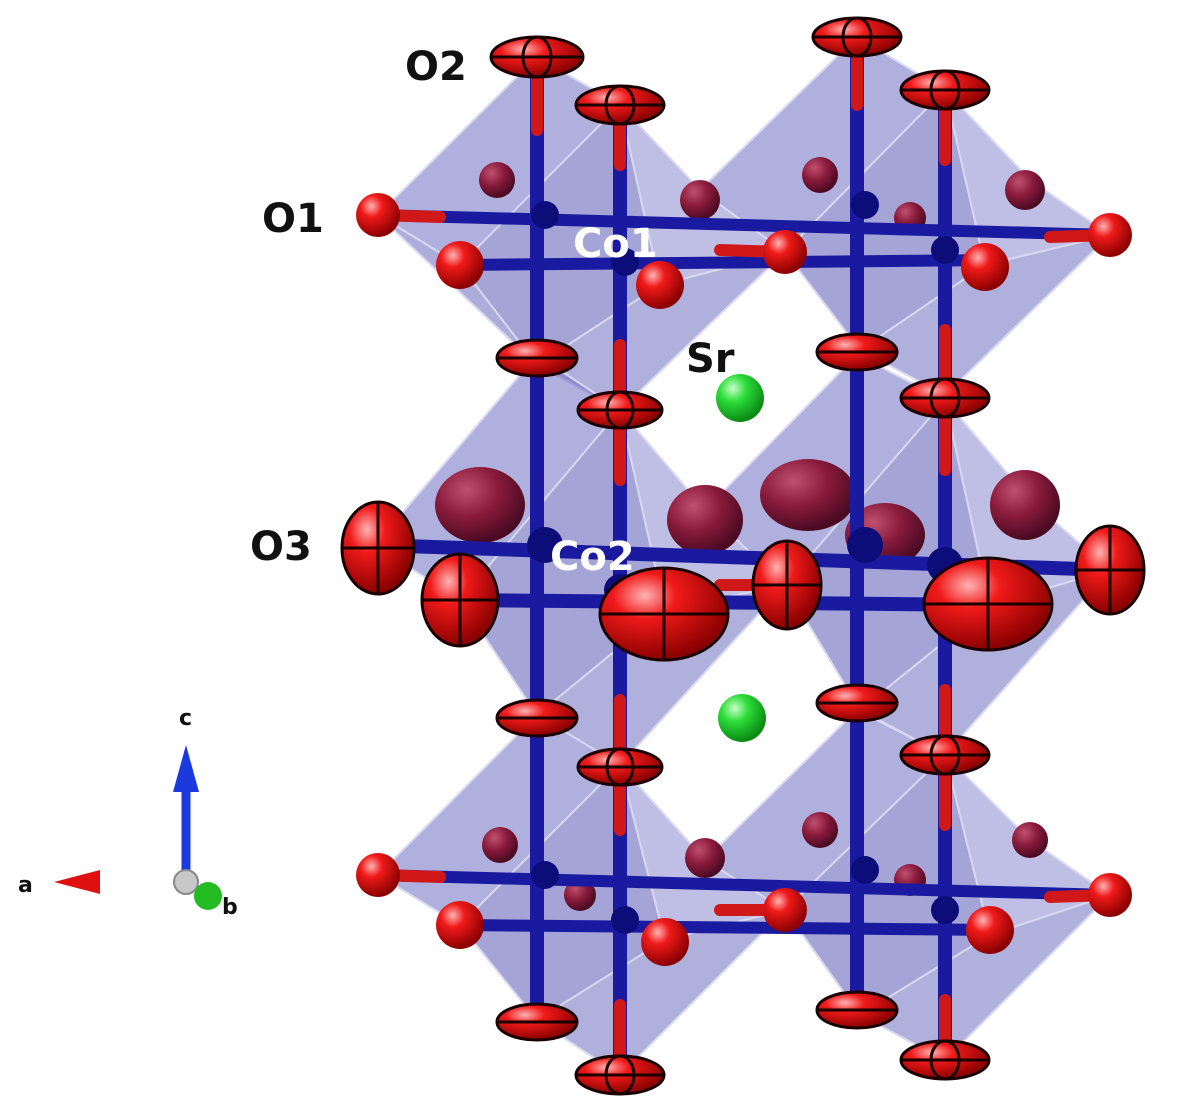 The width and height of the screenshot is (1188, 1117). Describe the element at coordinates (281, 547) in the screenshot. I see `label-o3: O3` at that location.